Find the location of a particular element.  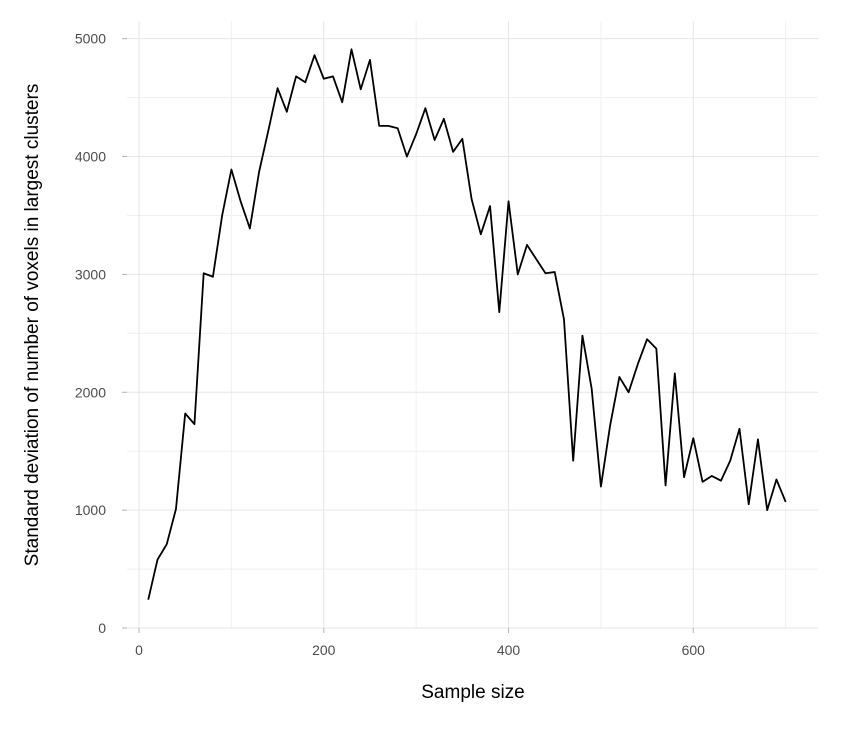

y-tick-label: 3000 is located at coordinates (90, 274).